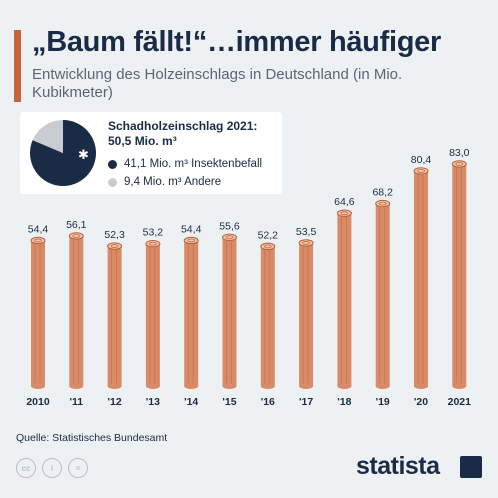  I want to click on category-label: 2021, so click(460, 402).